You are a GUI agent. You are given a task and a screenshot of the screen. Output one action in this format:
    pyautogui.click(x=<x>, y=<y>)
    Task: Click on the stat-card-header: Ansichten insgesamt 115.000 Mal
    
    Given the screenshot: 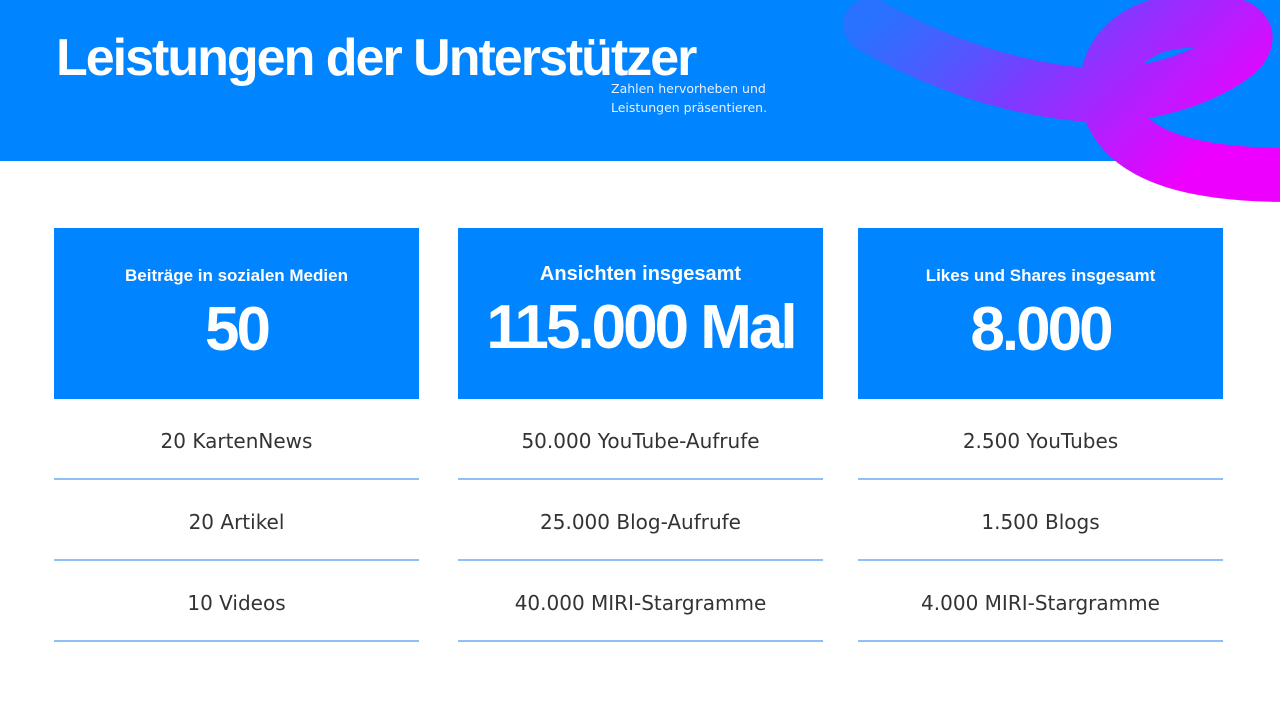 What is the action you would take?
    pyautogui.click(x=640, y=313)
    